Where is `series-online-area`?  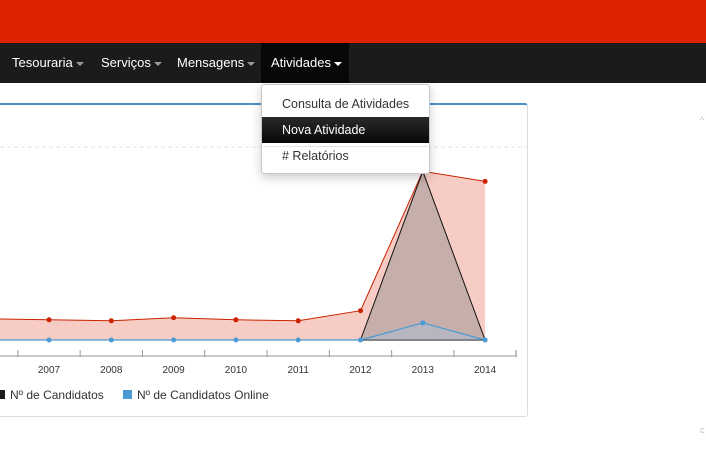 series-online-area is located at coordinates (243, 331).